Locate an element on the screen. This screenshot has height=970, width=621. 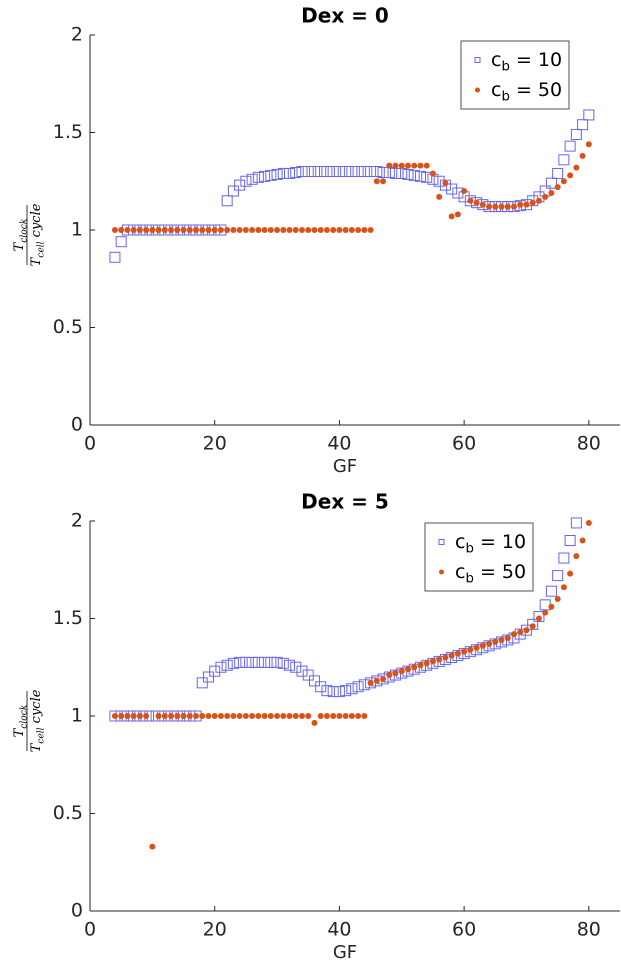
legend-label: cb = 10 is located at coordinates (490, 544).